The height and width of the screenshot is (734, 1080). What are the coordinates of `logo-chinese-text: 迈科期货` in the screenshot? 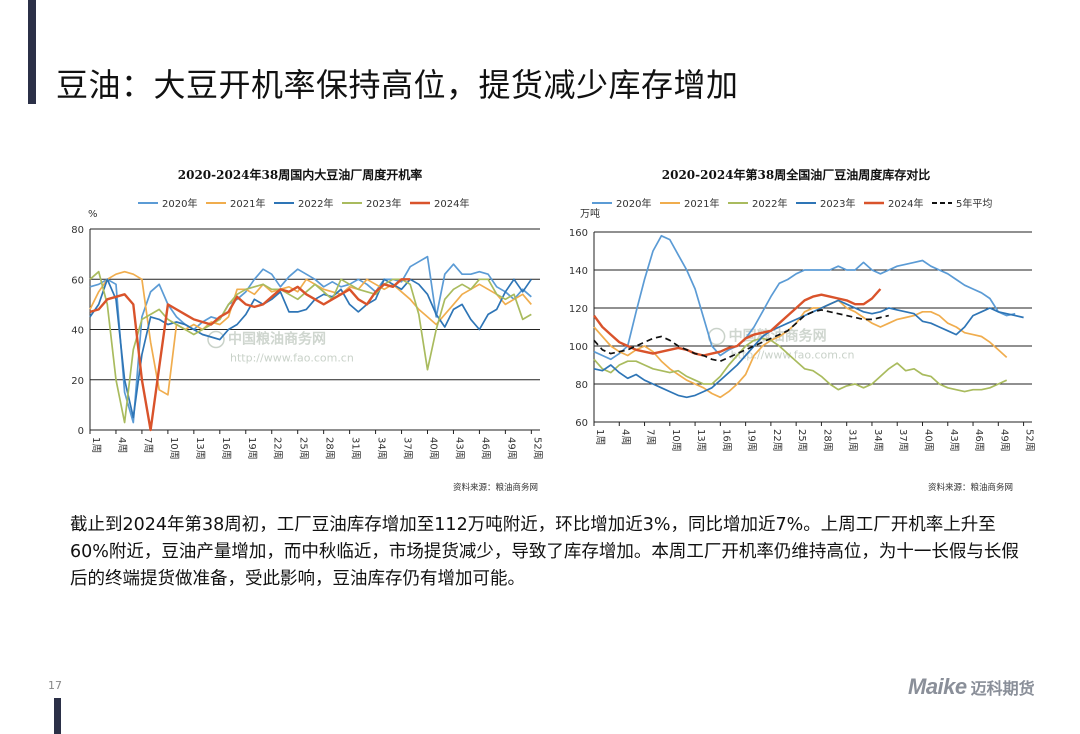 It's located at (1002, 688).